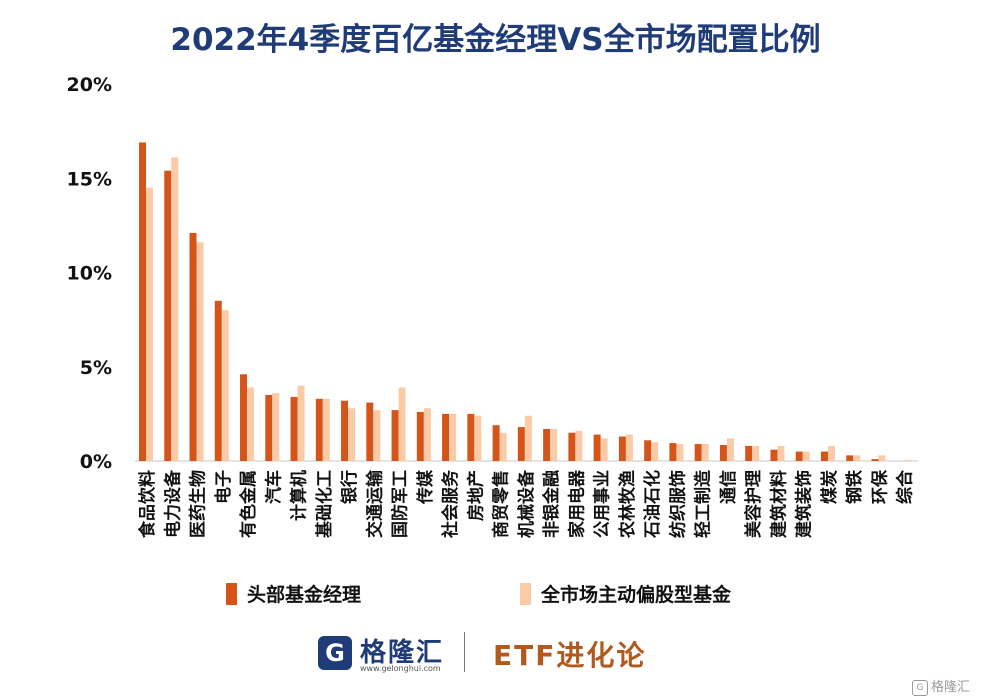  Describe the element at coordinates (753, 504) in the screenshot. I see `x-tick-label: 美容护理` at that location.